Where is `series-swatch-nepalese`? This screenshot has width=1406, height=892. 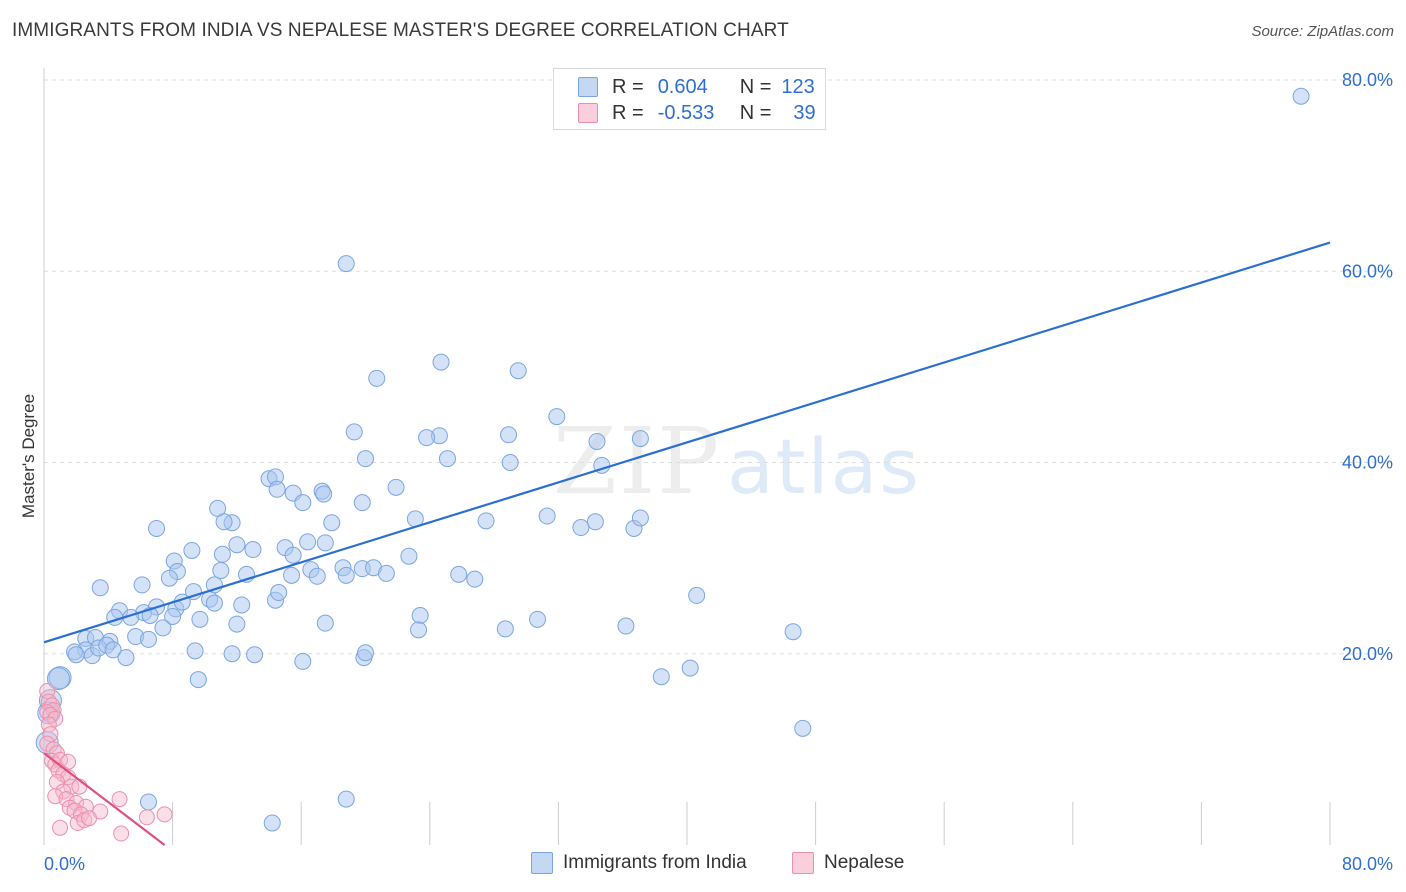
series-swatch-nepalese is located at coordinates (803, 863).